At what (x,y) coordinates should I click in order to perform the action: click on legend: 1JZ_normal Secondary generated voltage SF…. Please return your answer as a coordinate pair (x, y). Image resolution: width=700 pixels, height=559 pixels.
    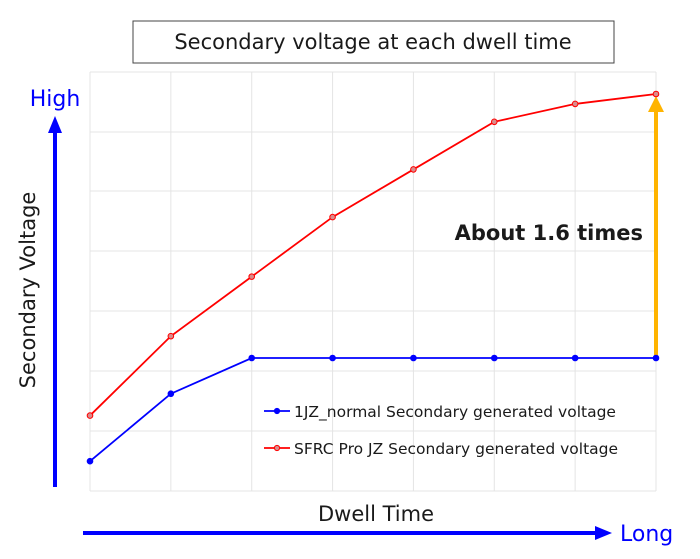
    Looking at the image, I should click on (441, 430).